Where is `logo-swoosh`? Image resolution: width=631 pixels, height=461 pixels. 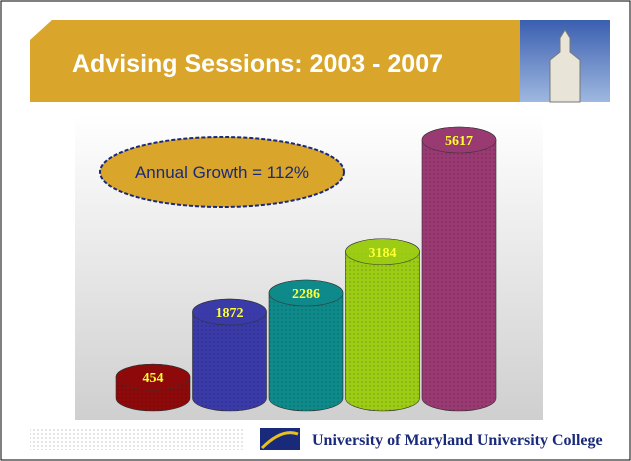 logo-swoosh is located at coordinates (279, 440).